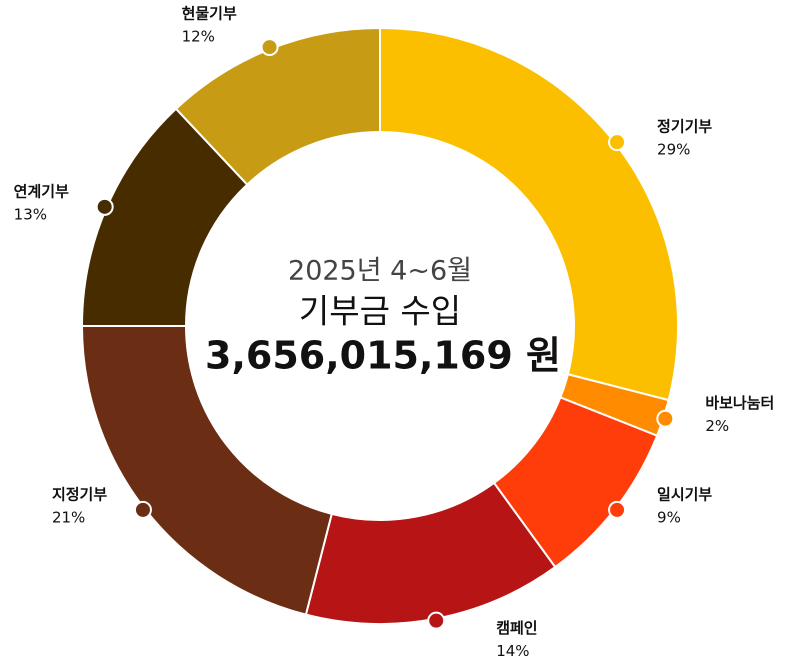 The height and width of the screenshot is (663, 793). Describe the element at coordinates (684, 494) in the screenshot. I see `category-label: 일시기부` at that location.